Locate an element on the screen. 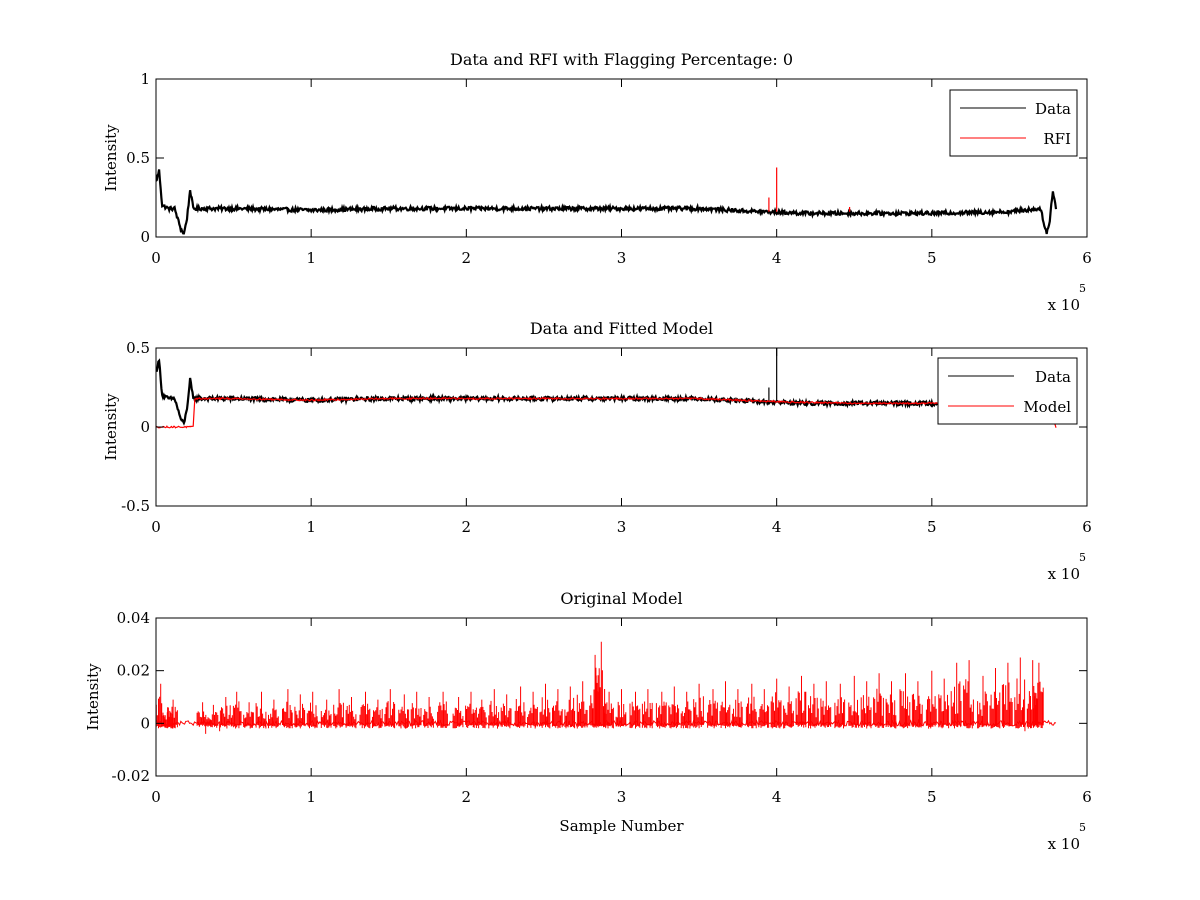 The image size is (1200, 900). y-tick-label: 1 is located at coordinates (145, 79).